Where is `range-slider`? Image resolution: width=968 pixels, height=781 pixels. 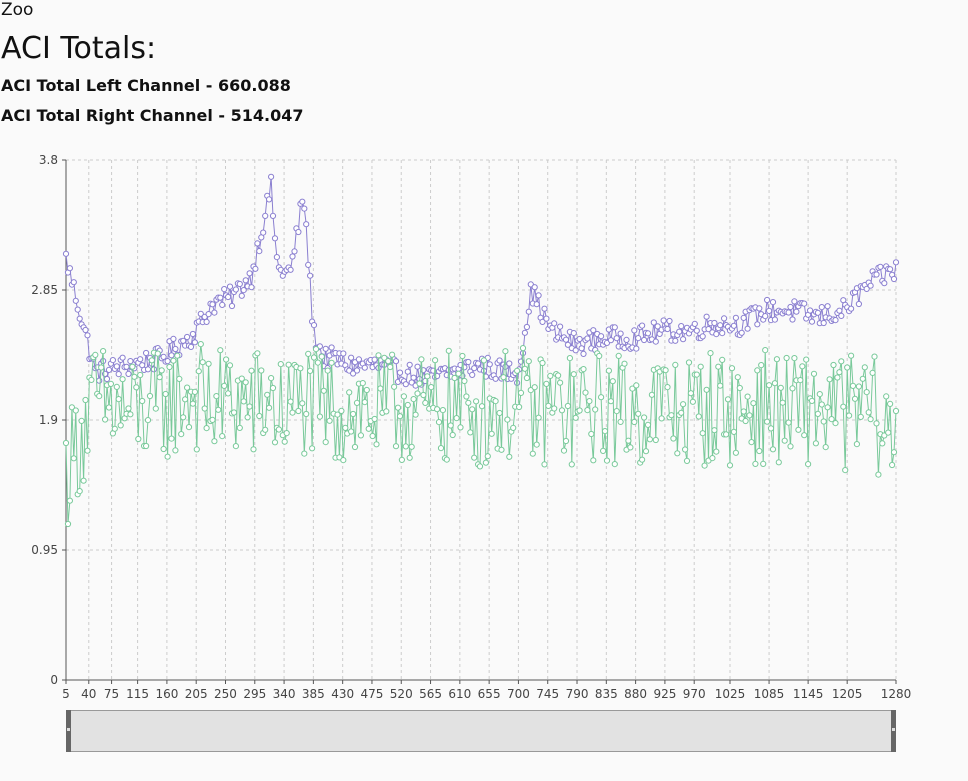 range-slider is located at coordinates (481, 731).